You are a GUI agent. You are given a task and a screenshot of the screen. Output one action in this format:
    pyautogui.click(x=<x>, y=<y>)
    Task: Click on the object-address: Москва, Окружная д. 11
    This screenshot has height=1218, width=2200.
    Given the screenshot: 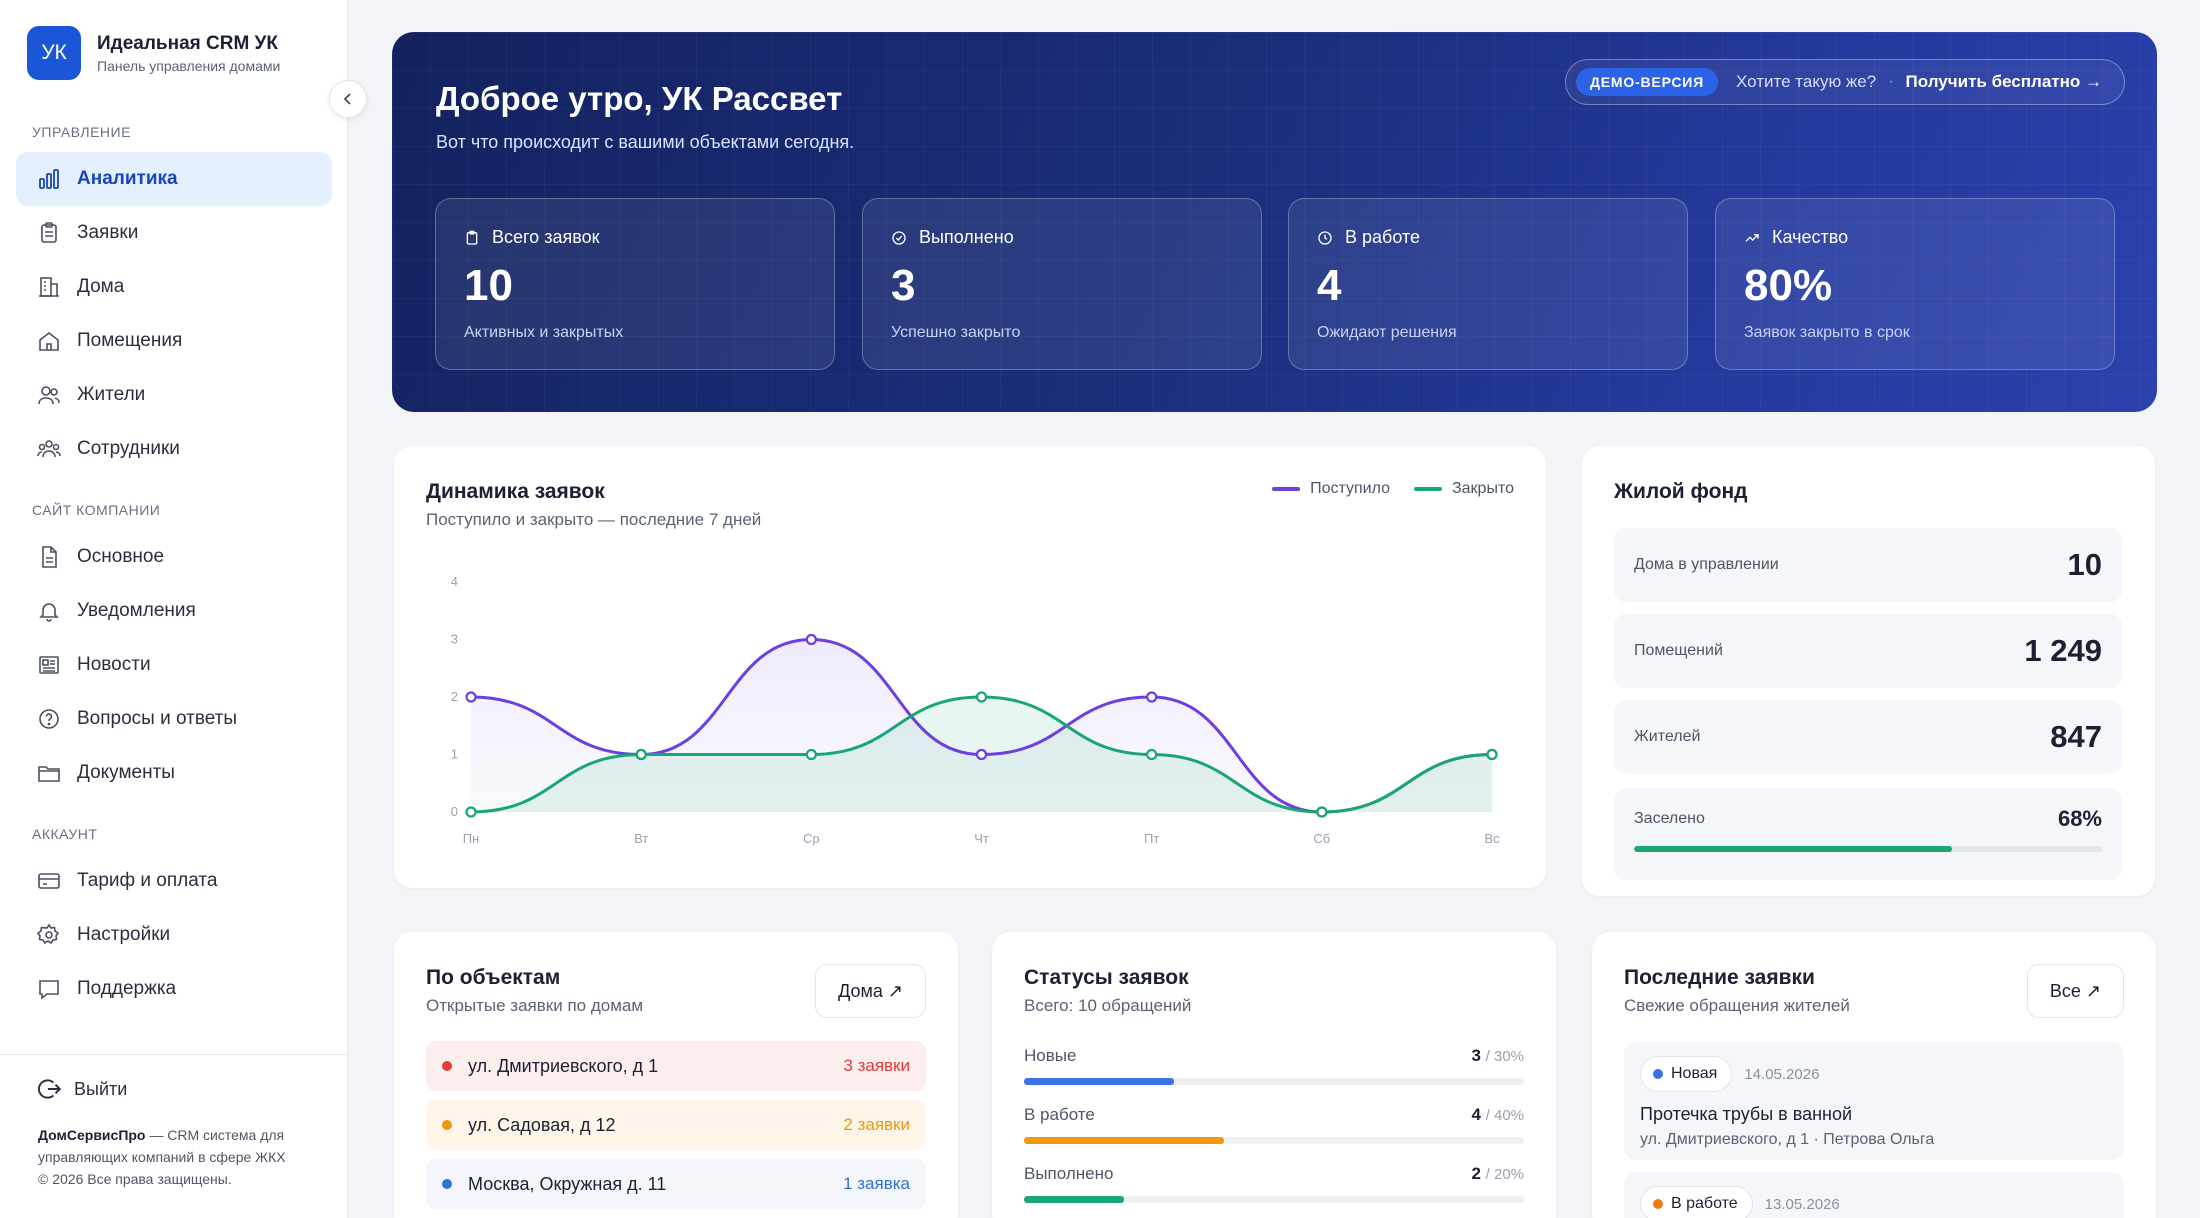 What is the action you would take?
    pyautogui.click(x=567, y=1183)
    